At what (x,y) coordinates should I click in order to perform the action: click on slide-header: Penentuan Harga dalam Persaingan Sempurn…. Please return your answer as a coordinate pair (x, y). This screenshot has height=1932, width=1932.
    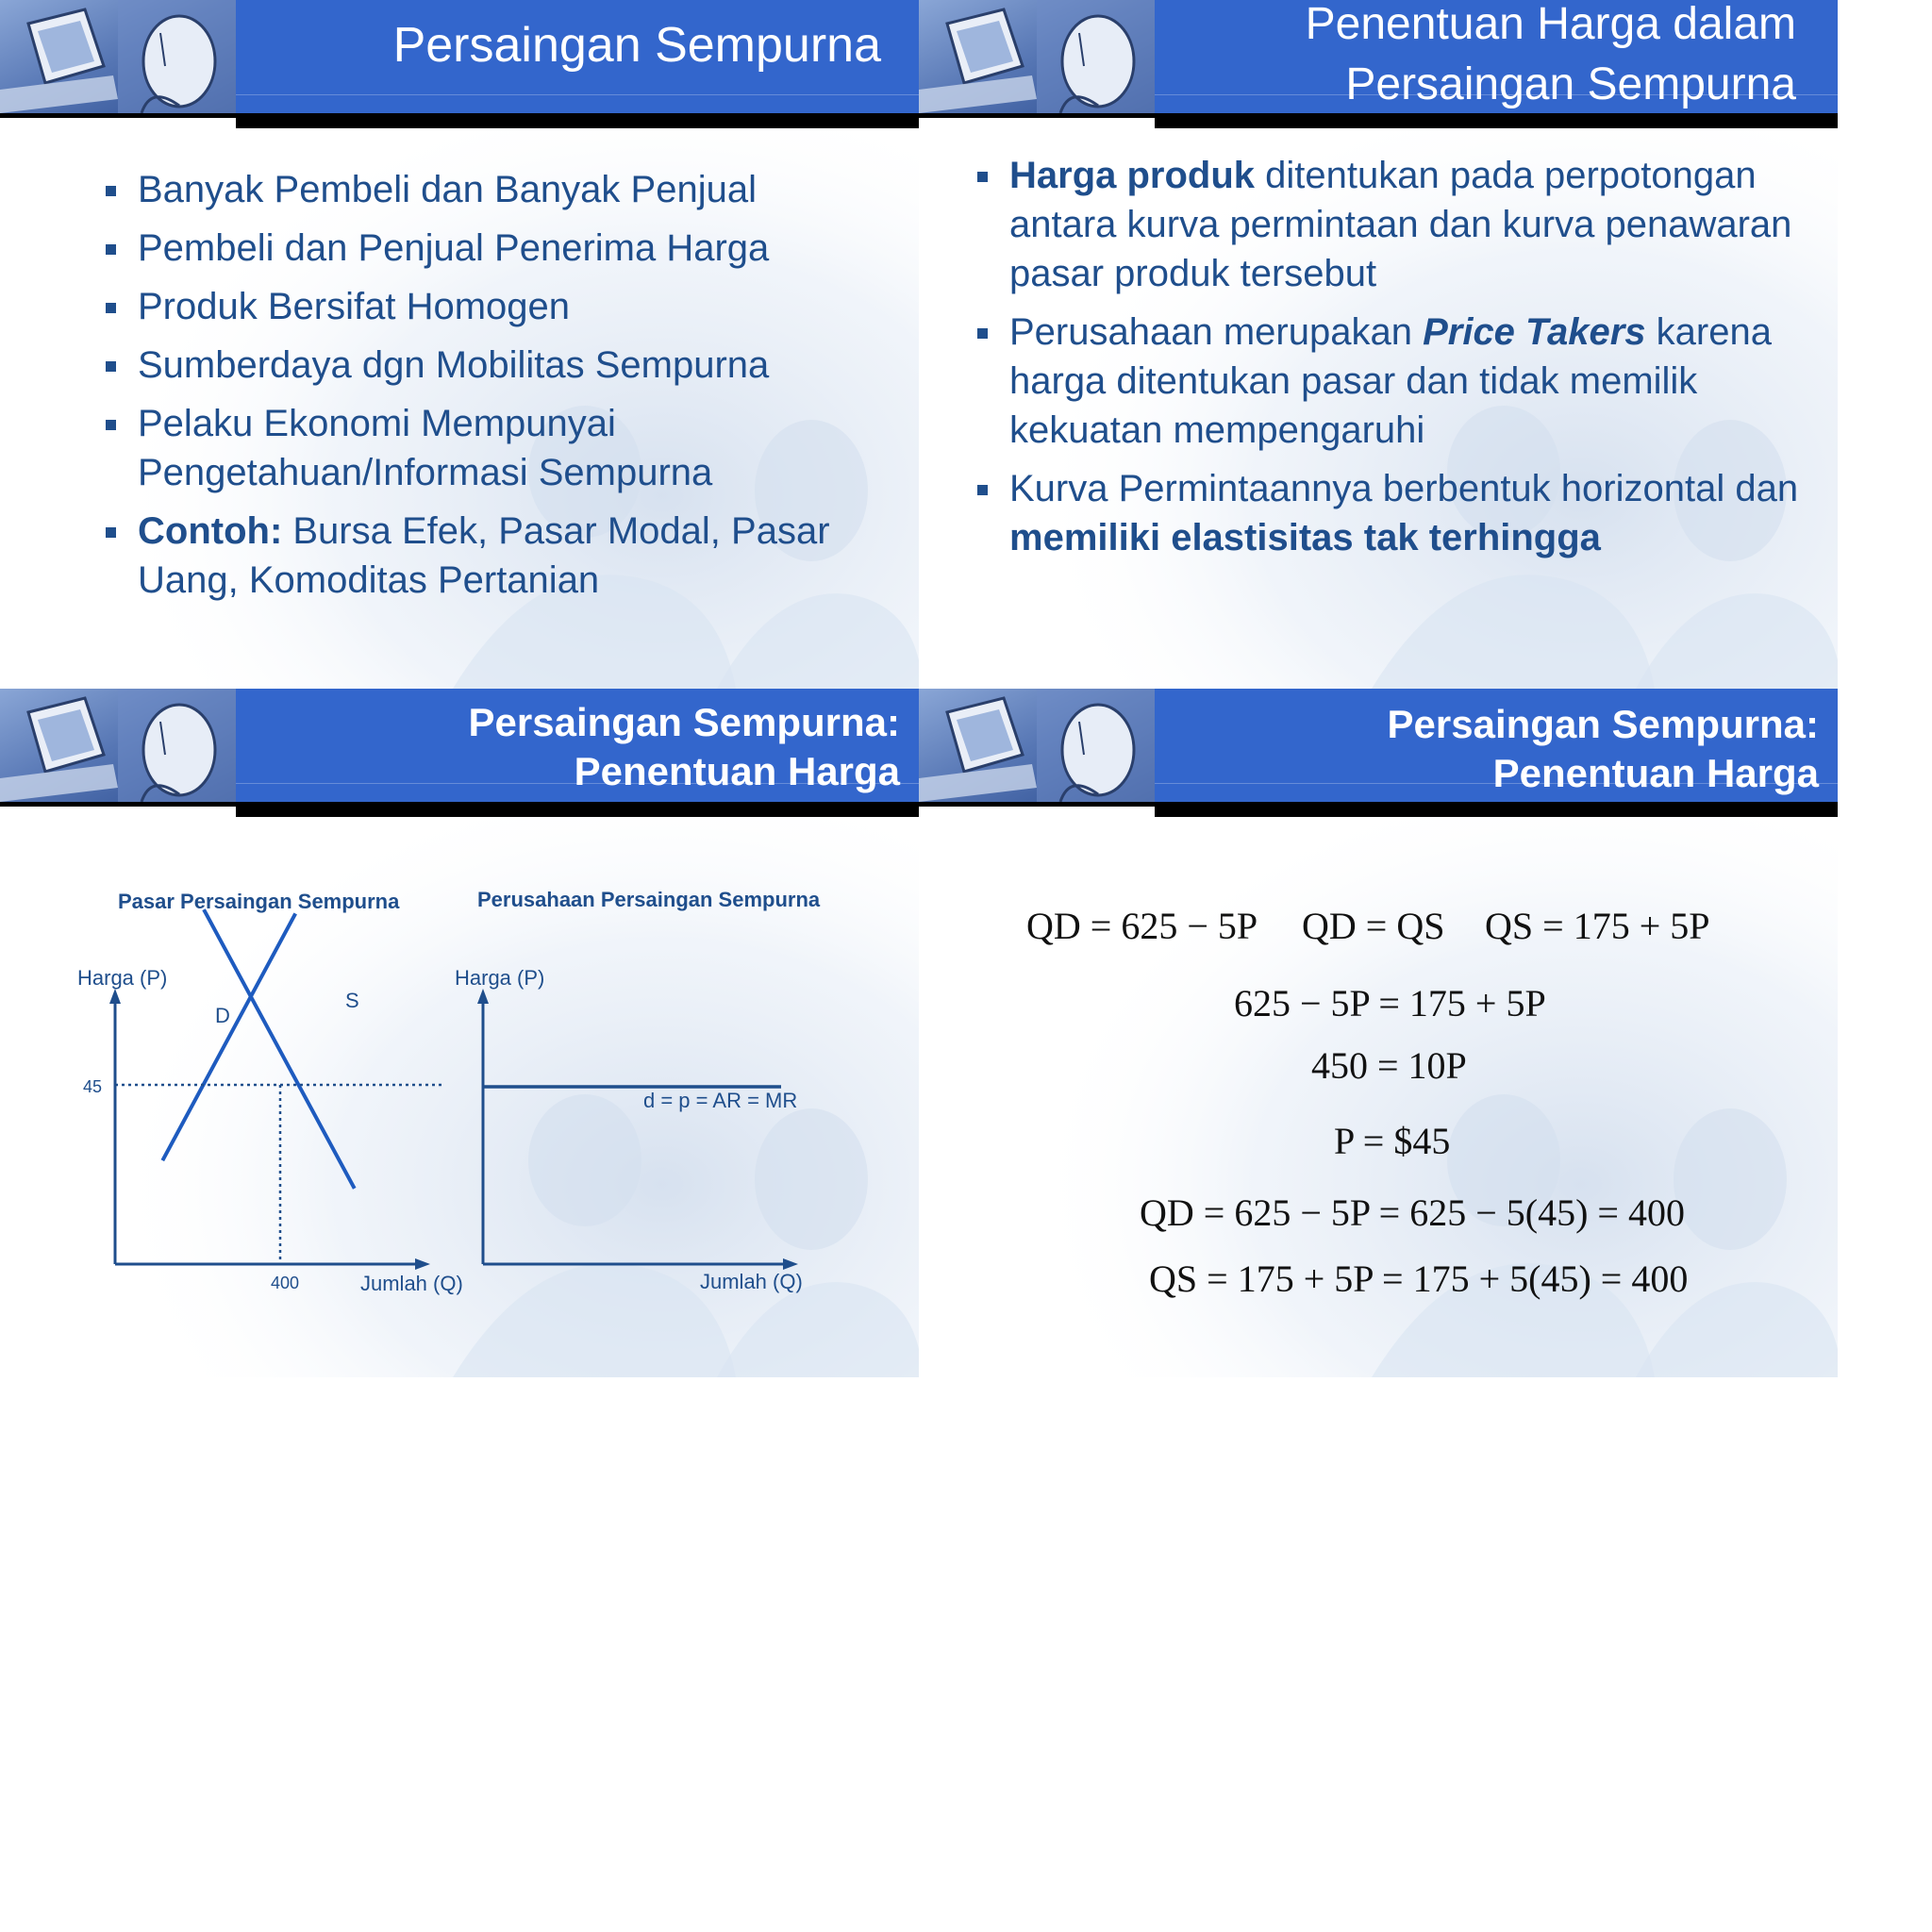
    Looking at the image, I should click on (1378, 66).